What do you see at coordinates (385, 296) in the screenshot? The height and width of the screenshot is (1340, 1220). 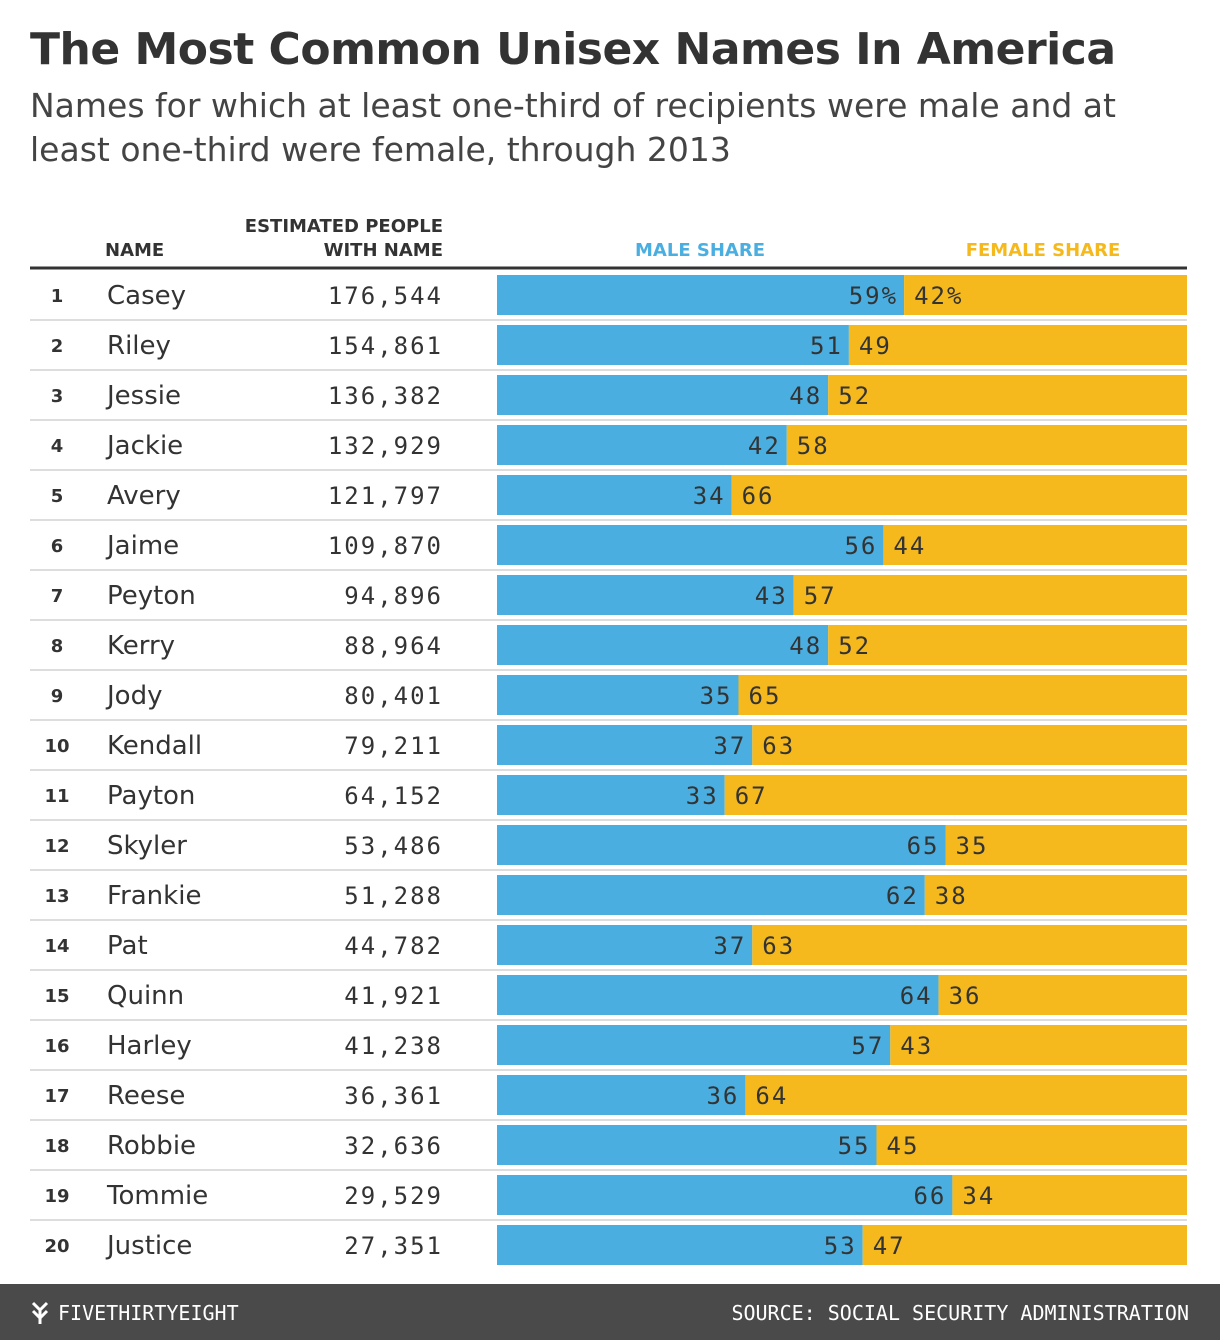 I see `people: 176,544` at bounding box center [385, 296].